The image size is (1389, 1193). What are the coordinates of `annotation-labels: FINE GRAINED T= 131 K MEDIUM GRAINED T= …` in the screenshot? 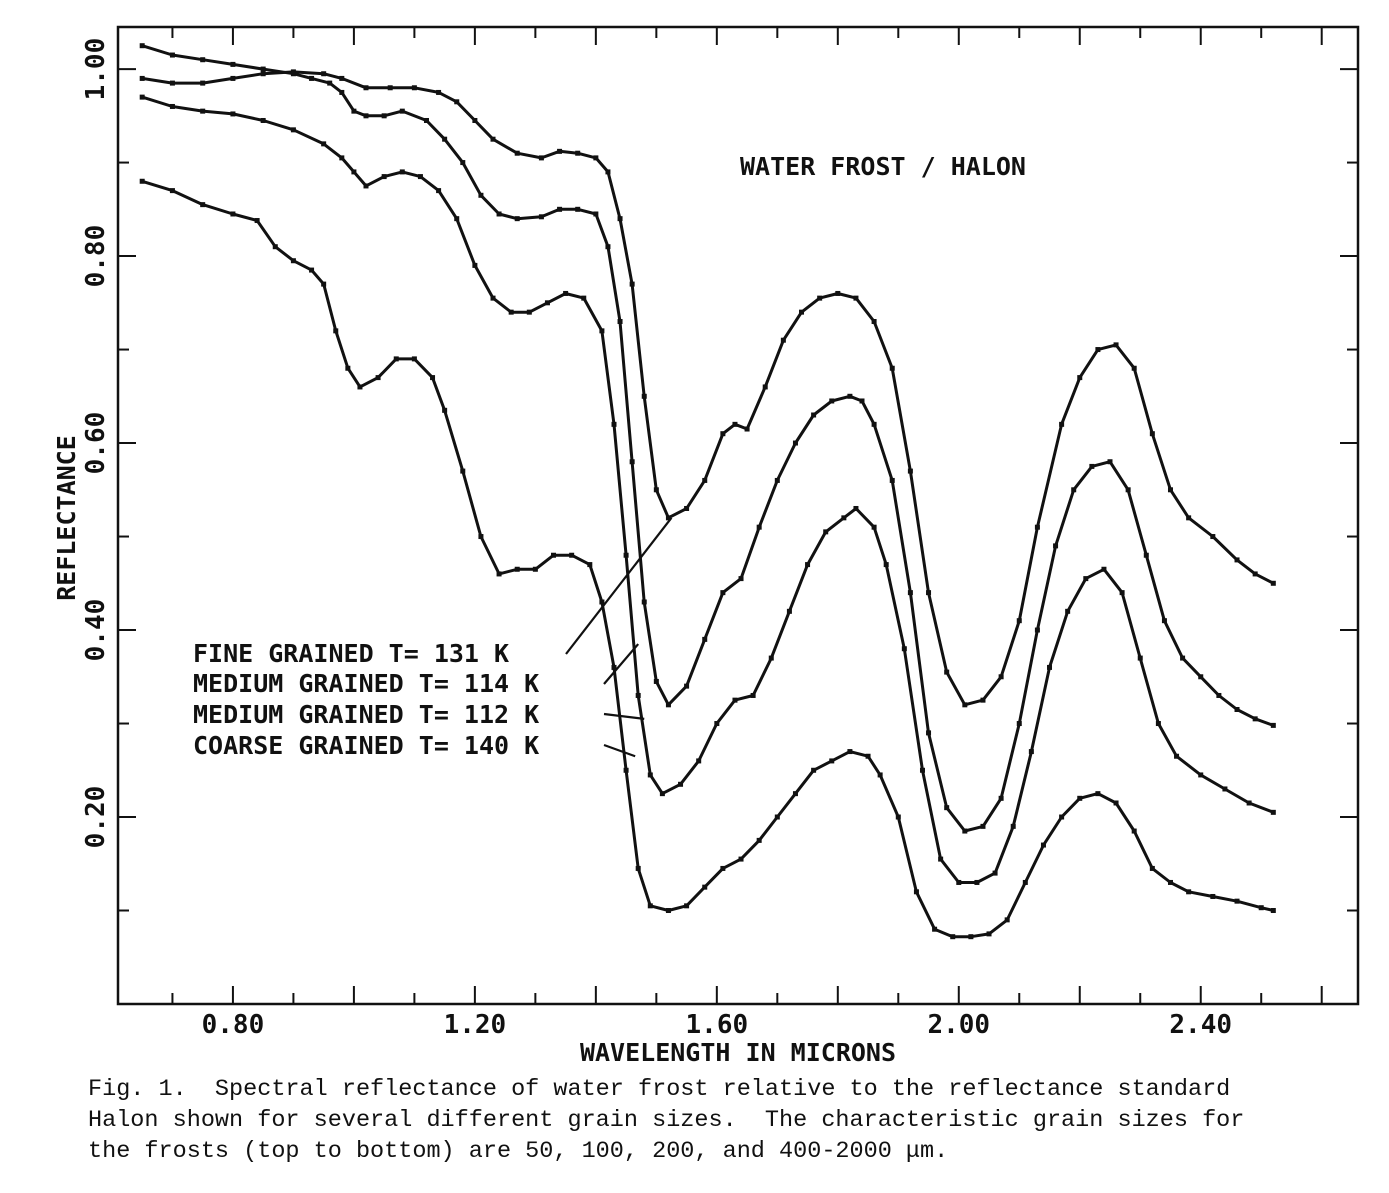 It's located at (366, 699).